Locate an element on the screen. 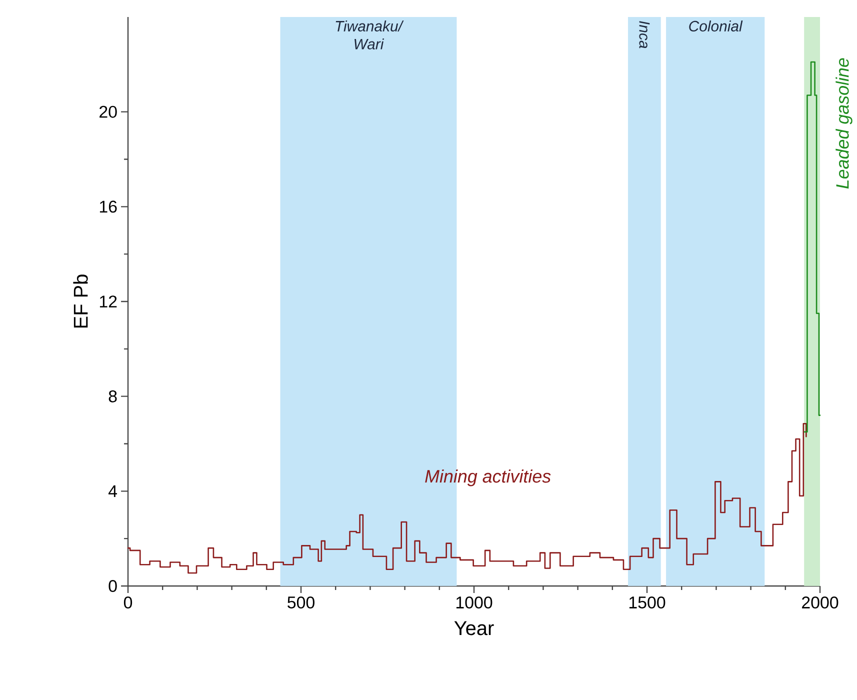 Image resolution: width=857 pixels, height=700 pixels. text: Mining activities is located at coordinates (488, 478).